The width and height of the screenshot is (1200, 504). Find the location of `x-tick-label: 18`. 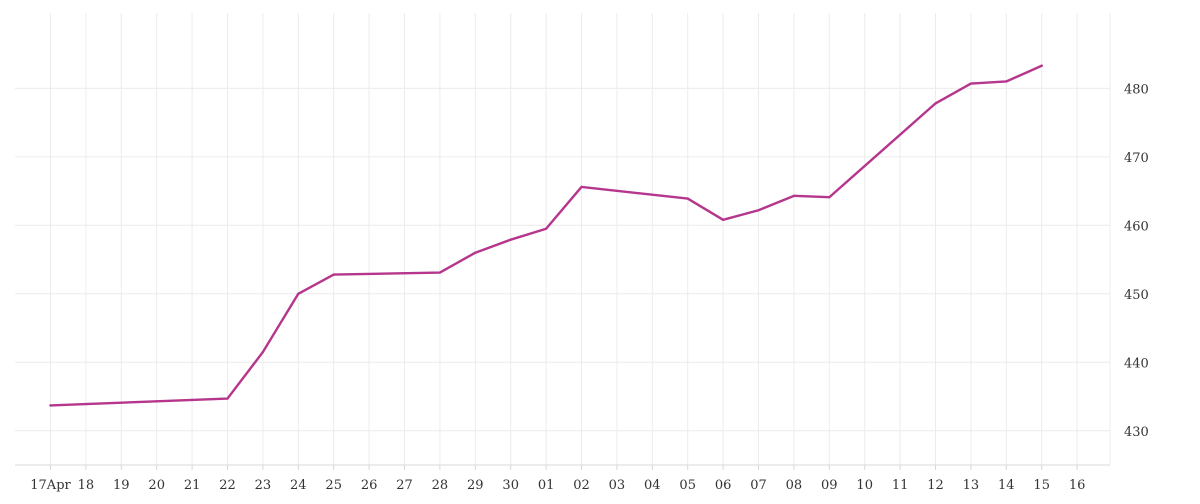

x-tick-label: 18 is located at coordinates (86, 485).